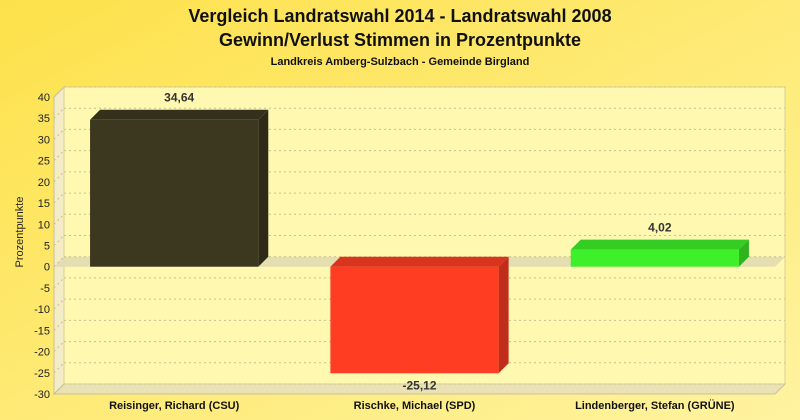  Describe the element at coordinates (44, 119) in the screenshot. I see `y-tick-label: 35` at that location.